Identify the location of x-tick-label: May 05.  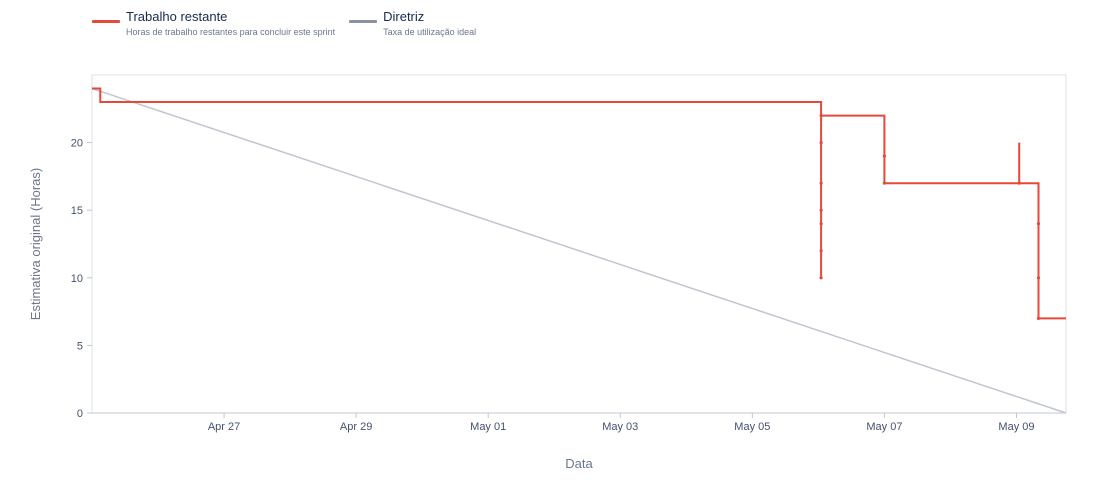
(752, 427).